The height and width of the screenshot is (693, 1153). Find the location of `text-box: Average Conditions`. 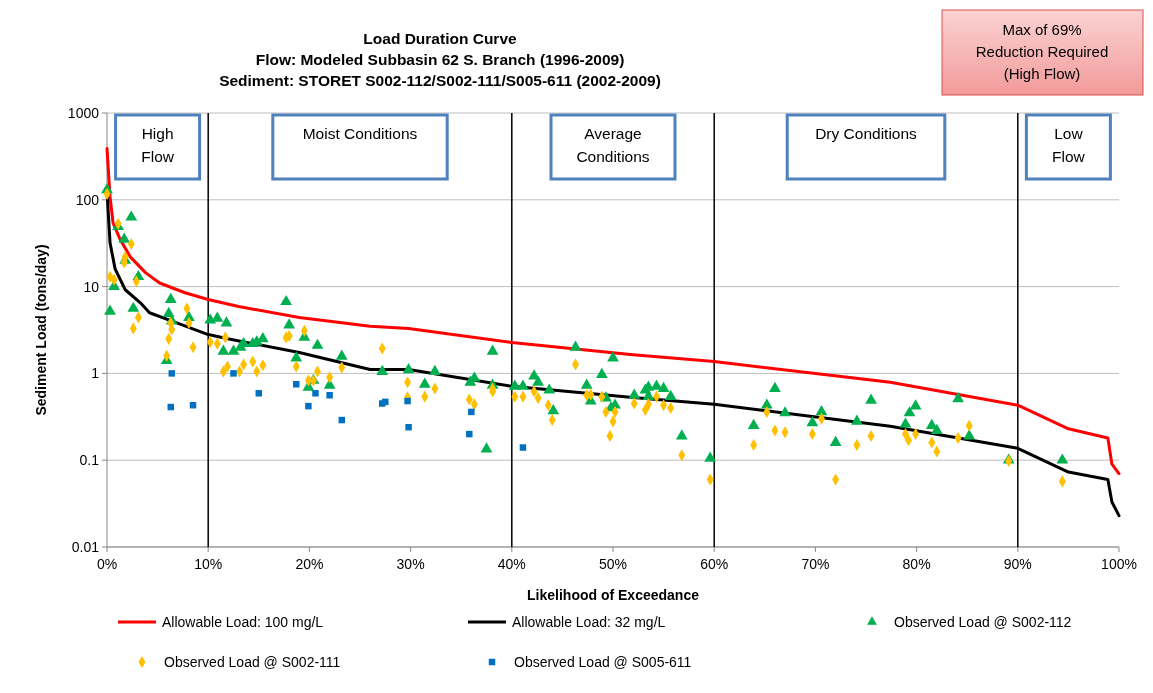

text-box: Average Conditions is located at coordinates (613, 147).